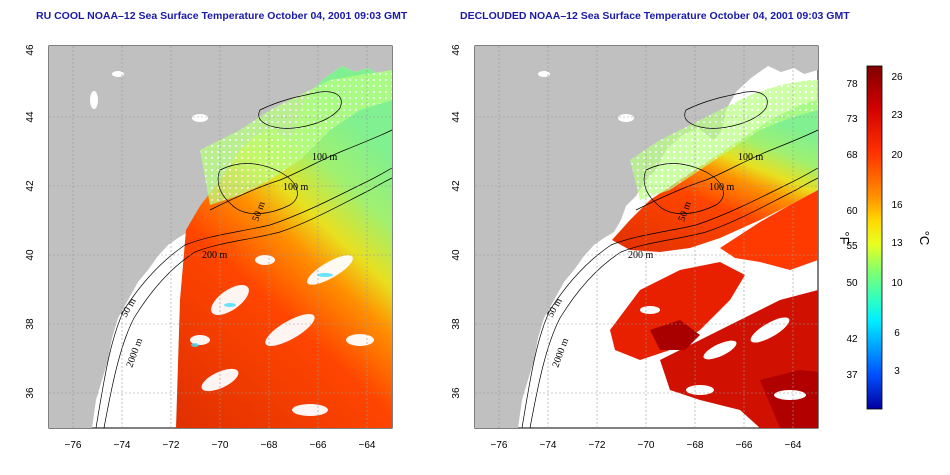  I want to click on left-lon-tick: −66, so click(318, 445).